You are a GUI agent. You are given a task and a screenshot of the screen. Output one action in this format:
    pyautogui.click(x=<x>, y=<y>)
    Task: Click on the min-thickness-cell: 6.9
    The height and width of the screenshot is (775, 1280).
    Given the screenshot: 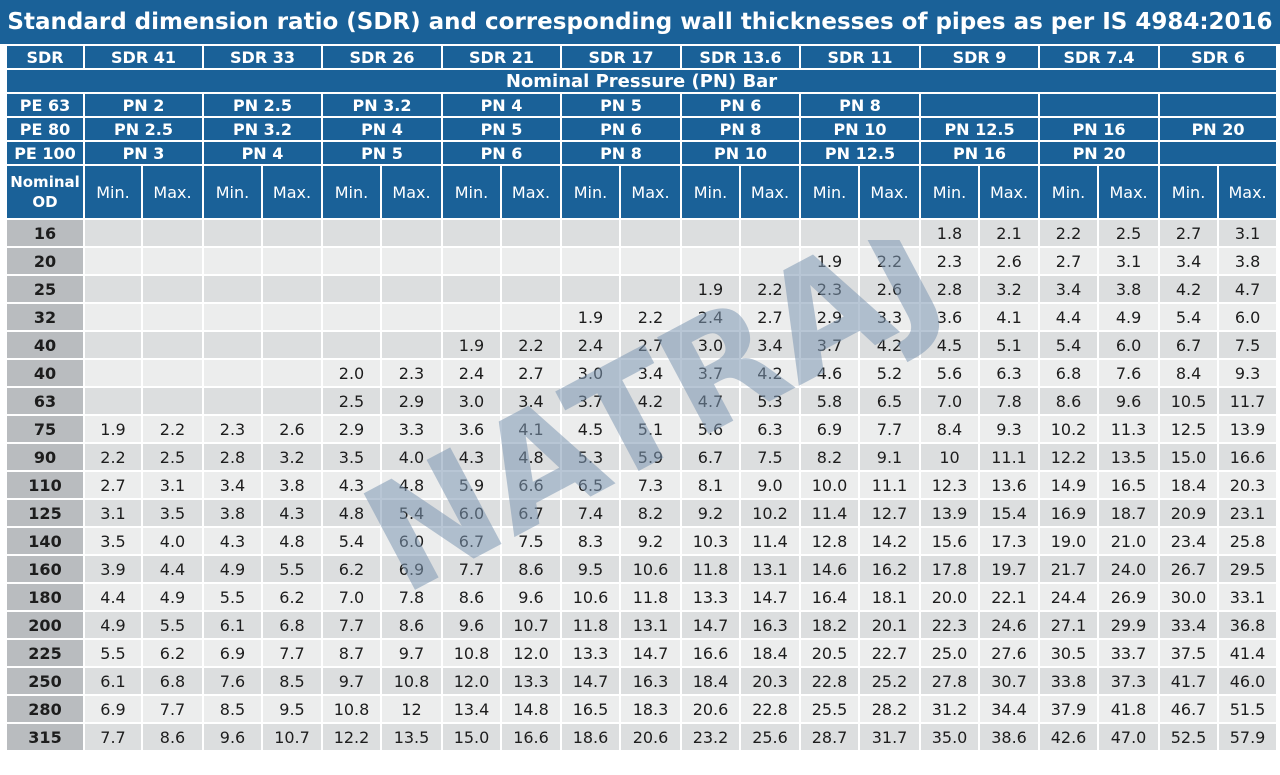 What is the action you would take?
    pyautogui.click(x=113, y=709)
    